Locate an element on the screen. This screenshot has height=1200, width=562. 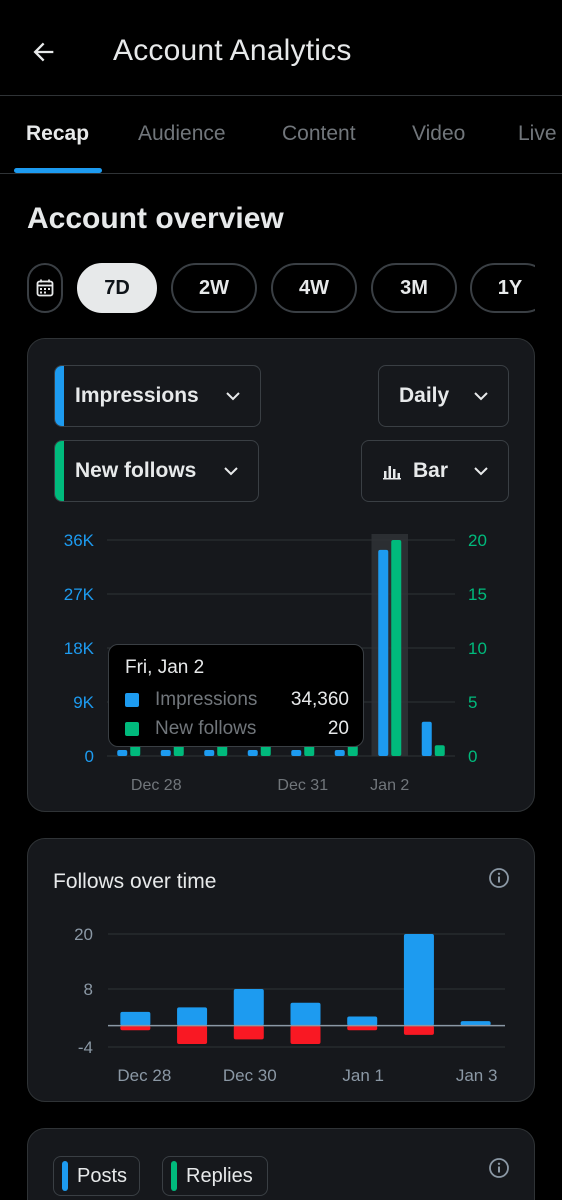
active-tab-indicator is located at coordinates (58, 170).